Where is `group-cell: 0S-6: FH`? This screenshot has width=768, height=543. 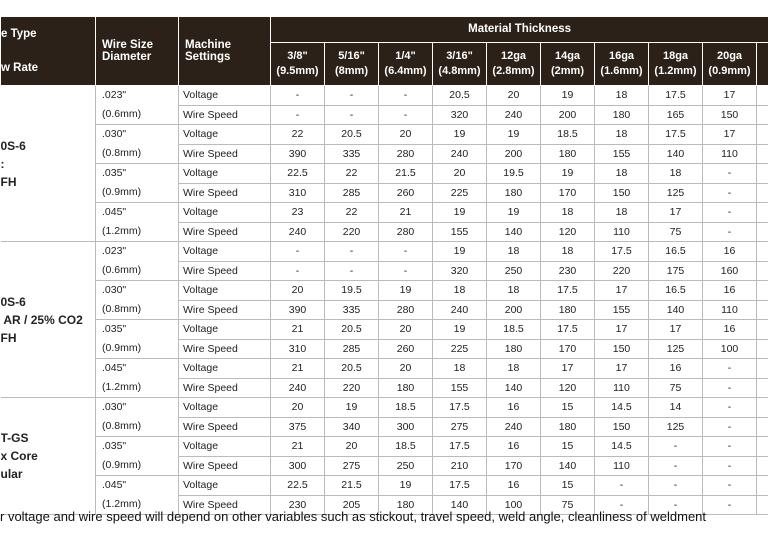 group-cell: 0S-6: FH is located at coordinates (48, 163).